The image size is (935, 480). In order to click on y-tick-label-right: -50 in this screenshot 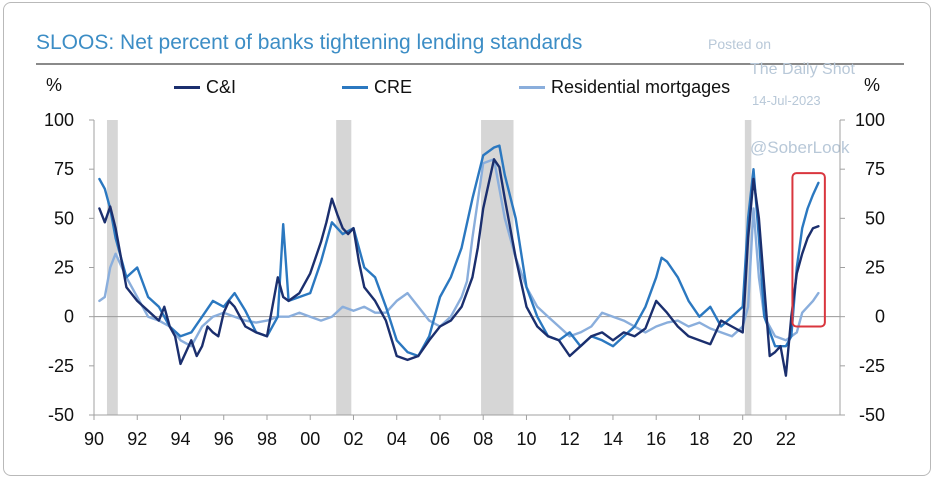, I will do `click(872, 415)`.